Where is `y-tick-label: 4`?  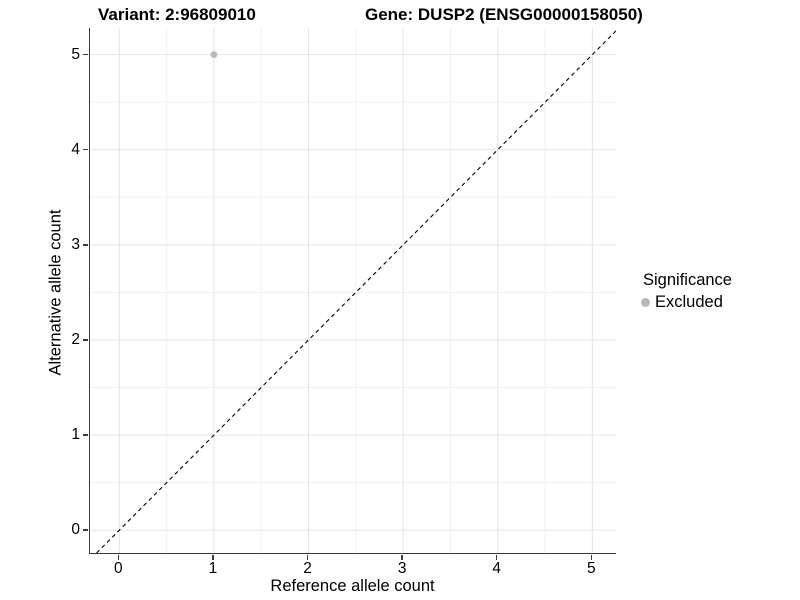
y-tick-label: 4 is located at coordinates (75, 149).